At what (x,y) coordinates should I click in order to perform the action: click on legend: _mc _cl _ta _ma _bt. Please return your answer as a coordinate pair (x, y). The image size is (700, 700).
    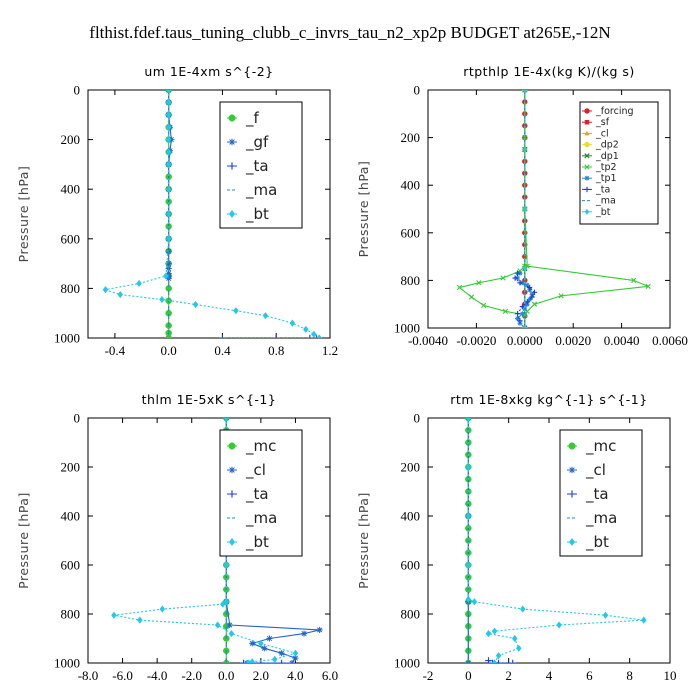
    Looking at the image, I should click on (601, 493).